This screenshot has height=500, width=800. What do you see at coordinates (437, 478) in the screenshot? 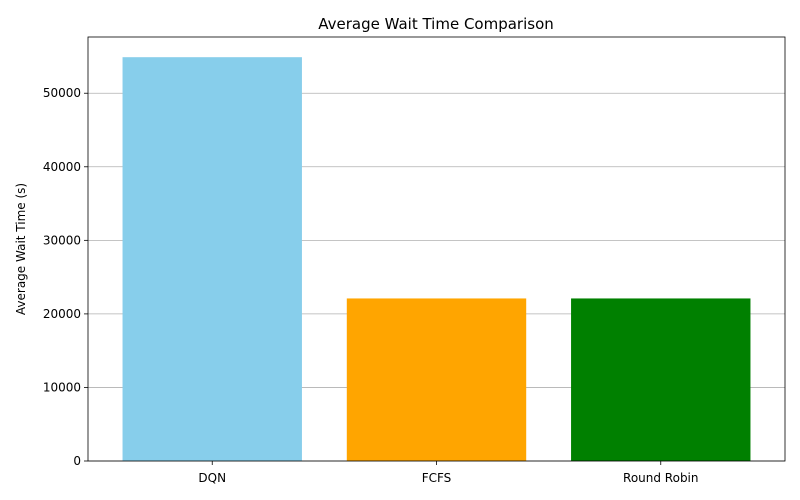
I see `x-tick-label: FCFS` at bounding box center [437, 478].